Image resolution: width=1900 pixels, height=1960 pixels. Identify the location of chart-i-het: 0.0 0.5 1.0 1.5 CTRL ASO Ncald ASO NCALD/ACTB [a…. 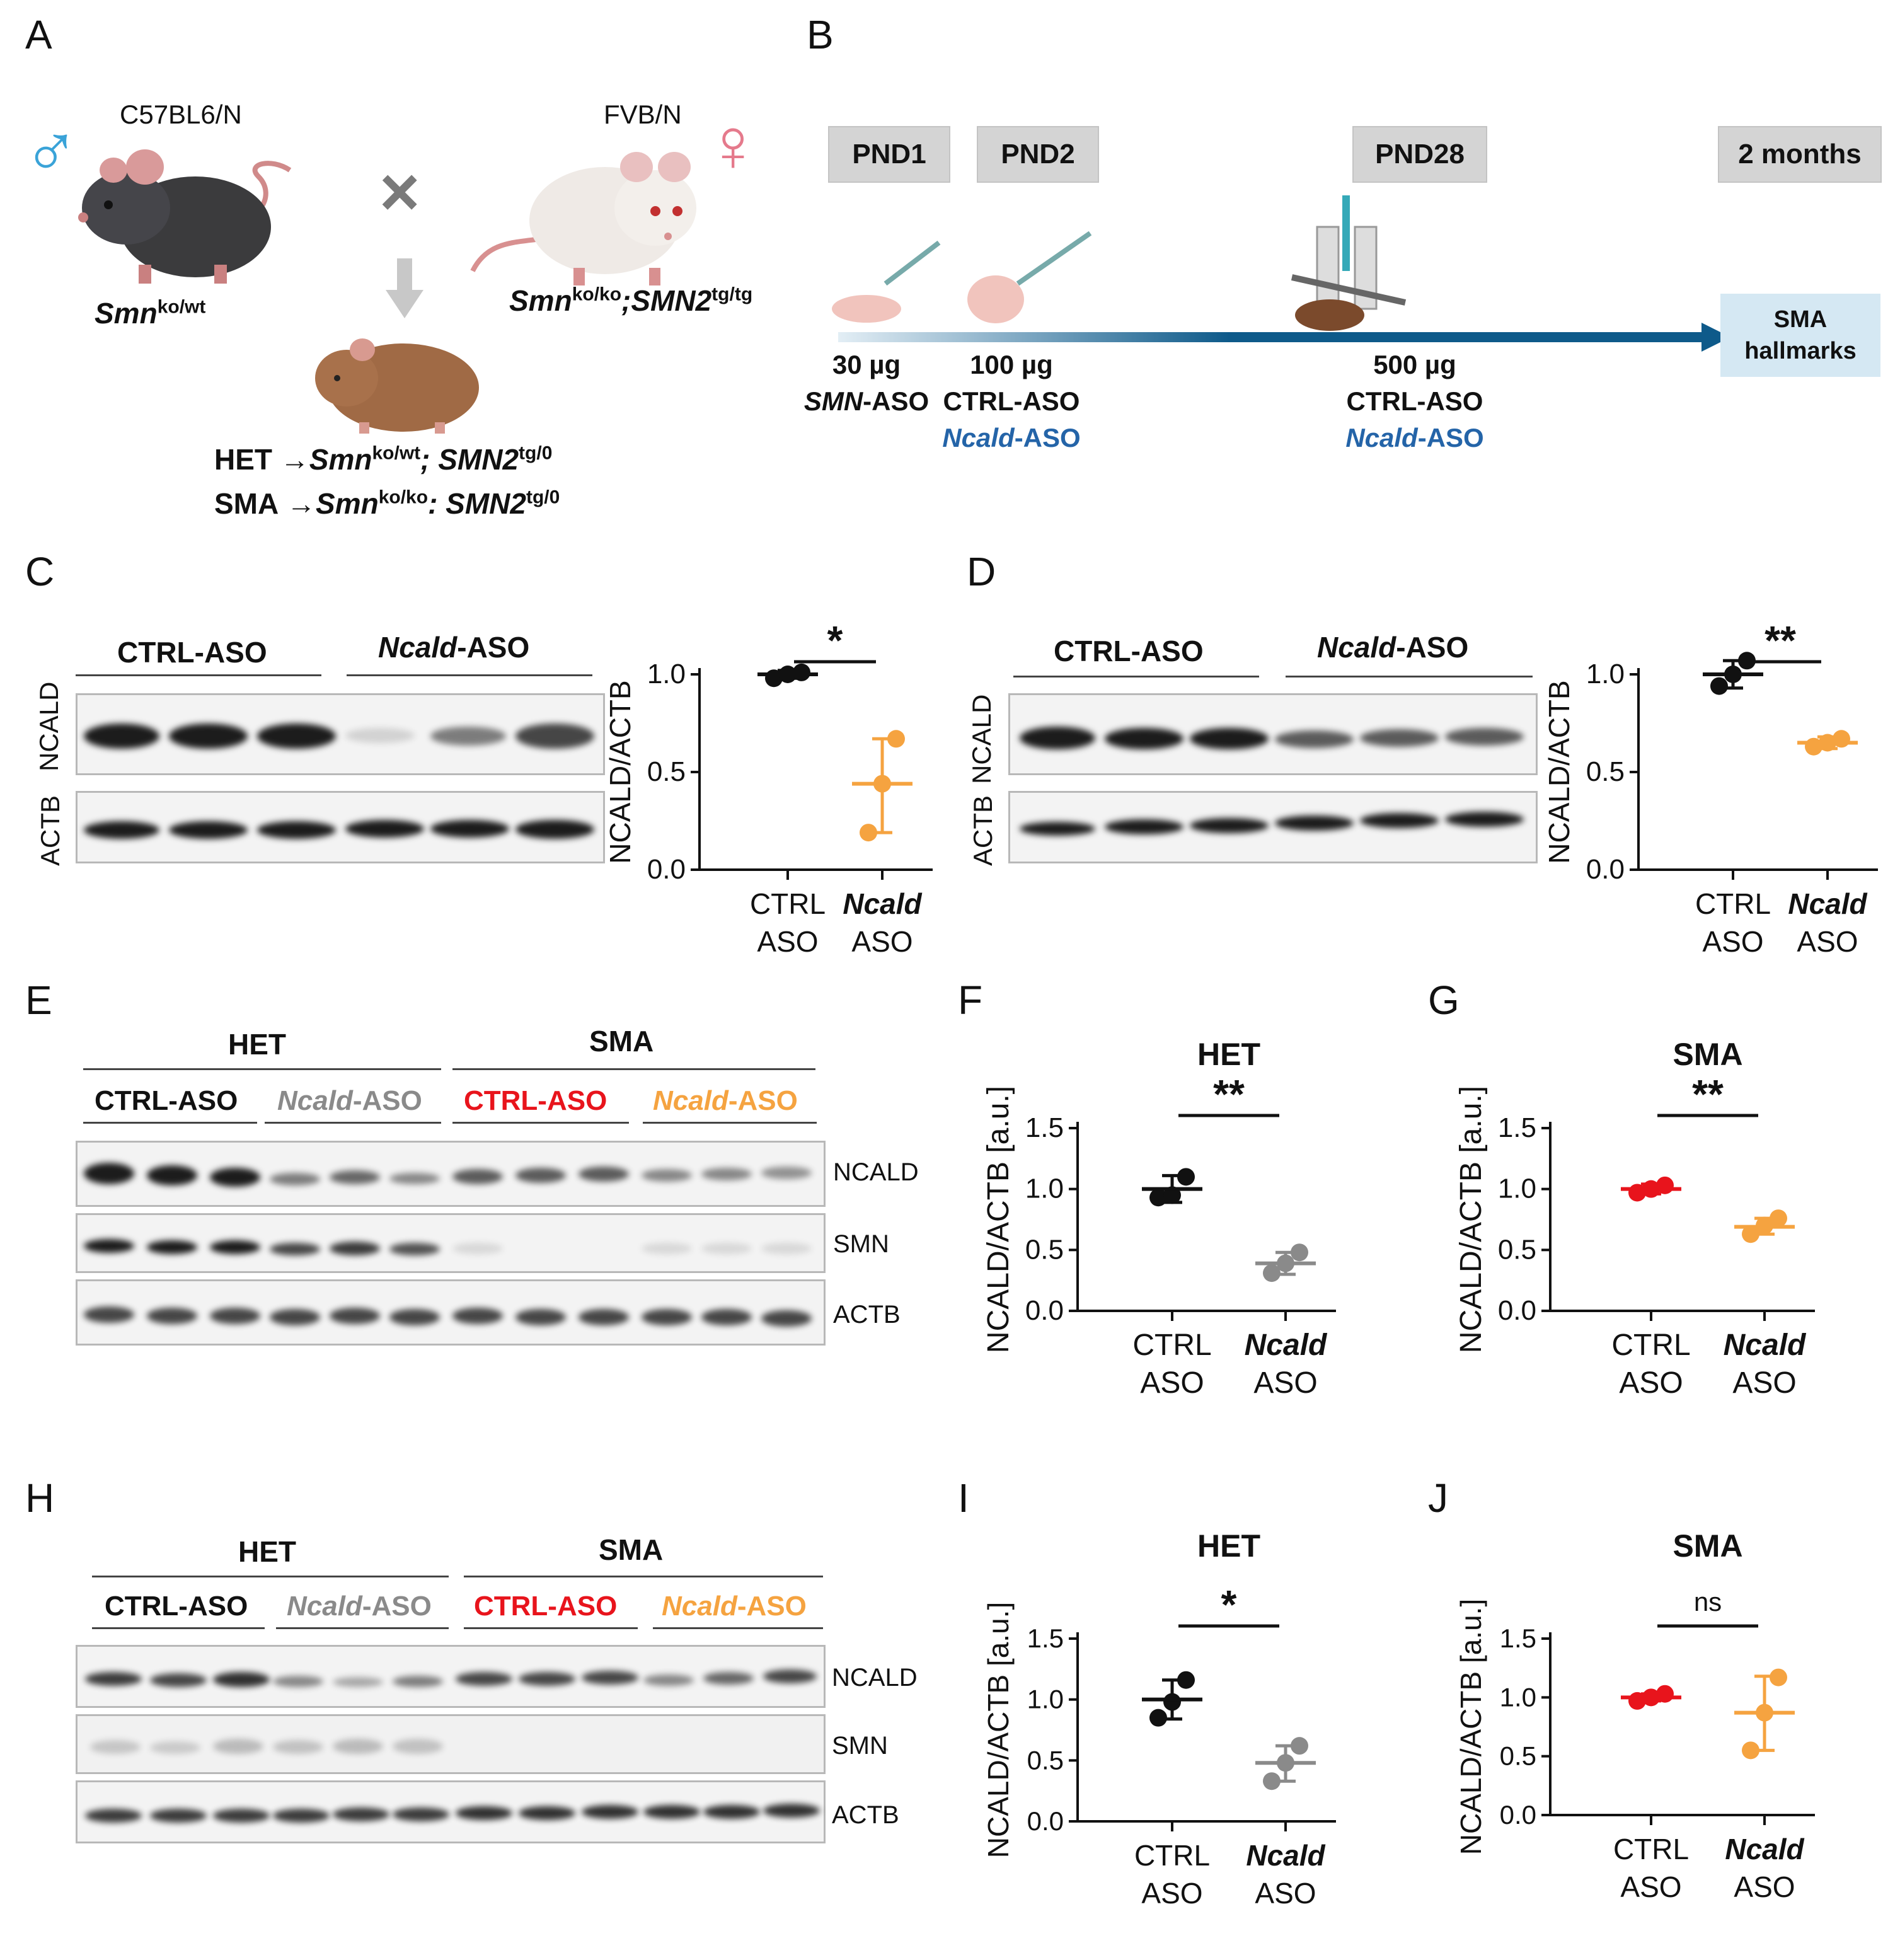
(1159, 1719).